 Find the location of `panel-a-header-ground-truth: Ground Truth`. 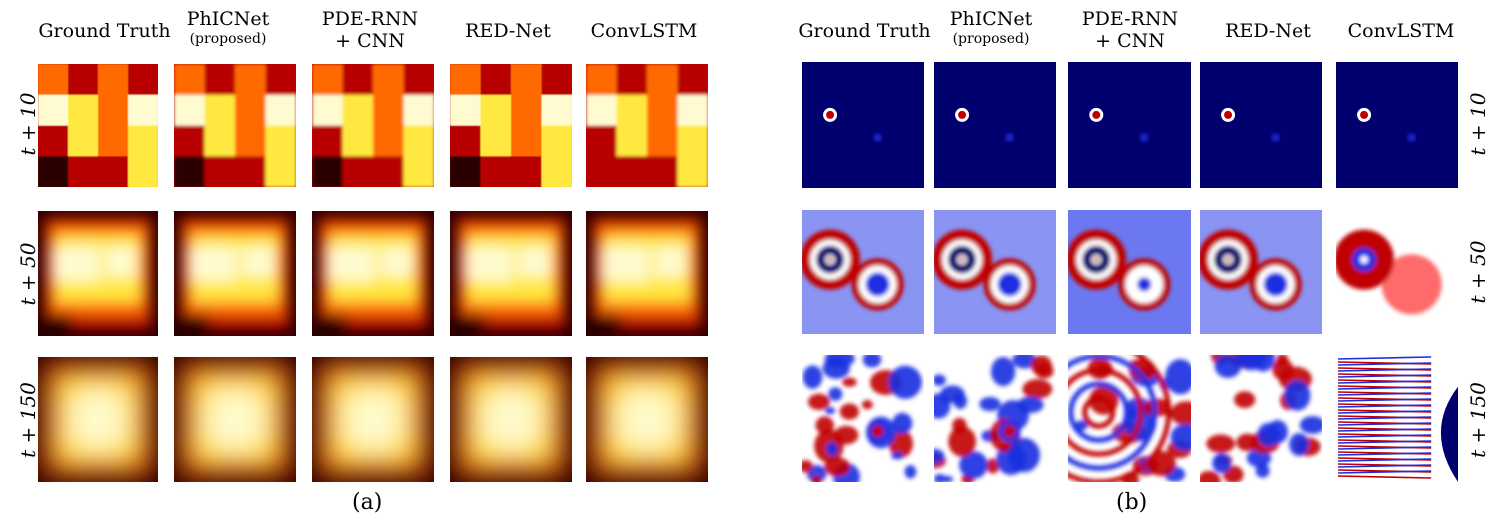

panel-a-header-ground-truth: Ground Truth is located at coordinates (104, 31).